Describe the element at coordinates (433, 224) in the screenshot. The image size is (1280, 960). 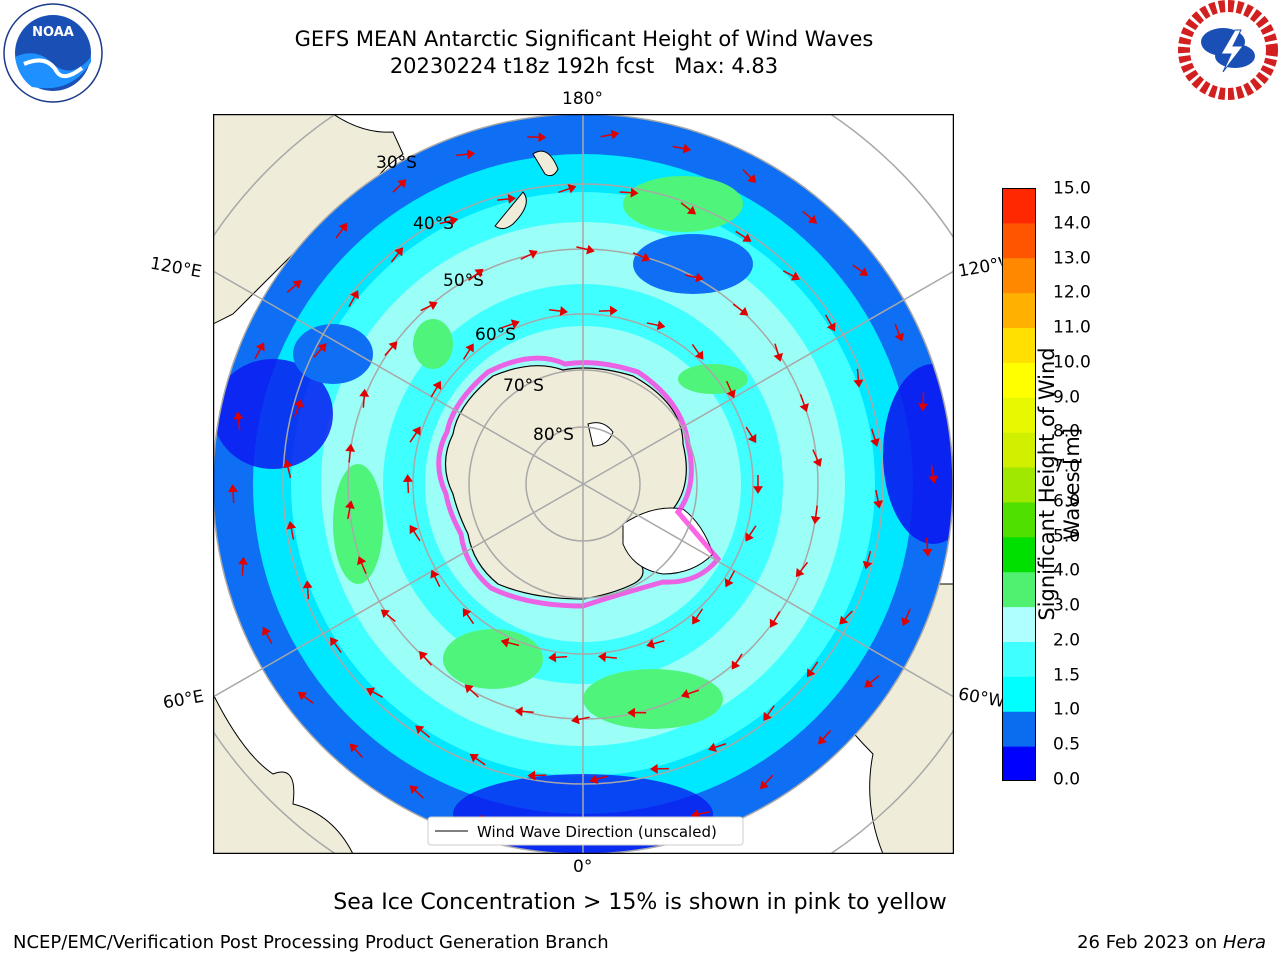
I see `lat-label-40: 40°S` at that location.